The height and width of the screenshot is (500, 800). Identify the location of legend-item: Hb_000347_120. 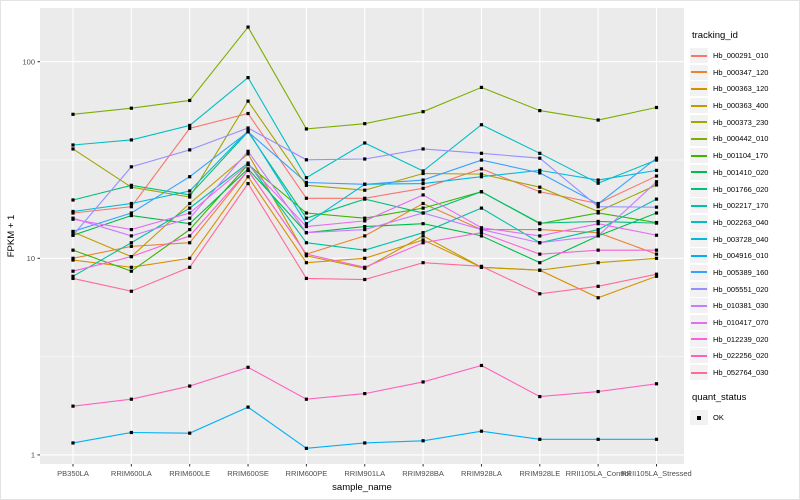
(745, 72).